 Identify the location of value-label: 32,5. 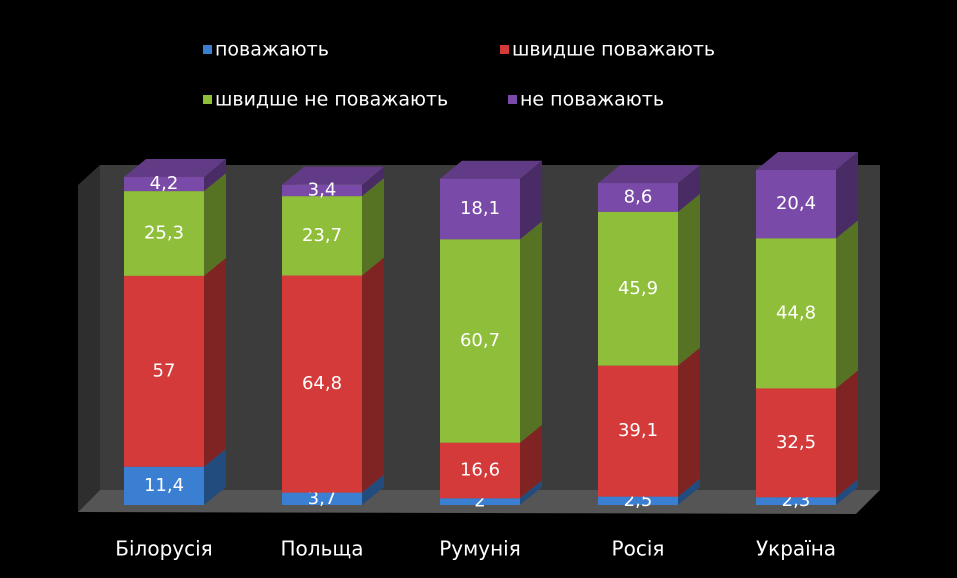
(796, 442).